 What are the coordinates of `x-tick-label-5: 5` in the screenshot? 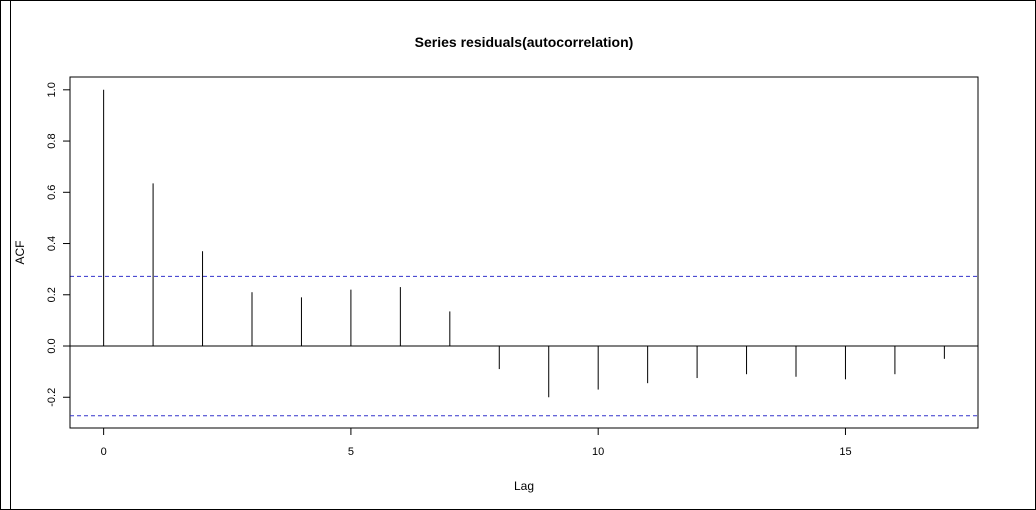 It's located at (351, 452).